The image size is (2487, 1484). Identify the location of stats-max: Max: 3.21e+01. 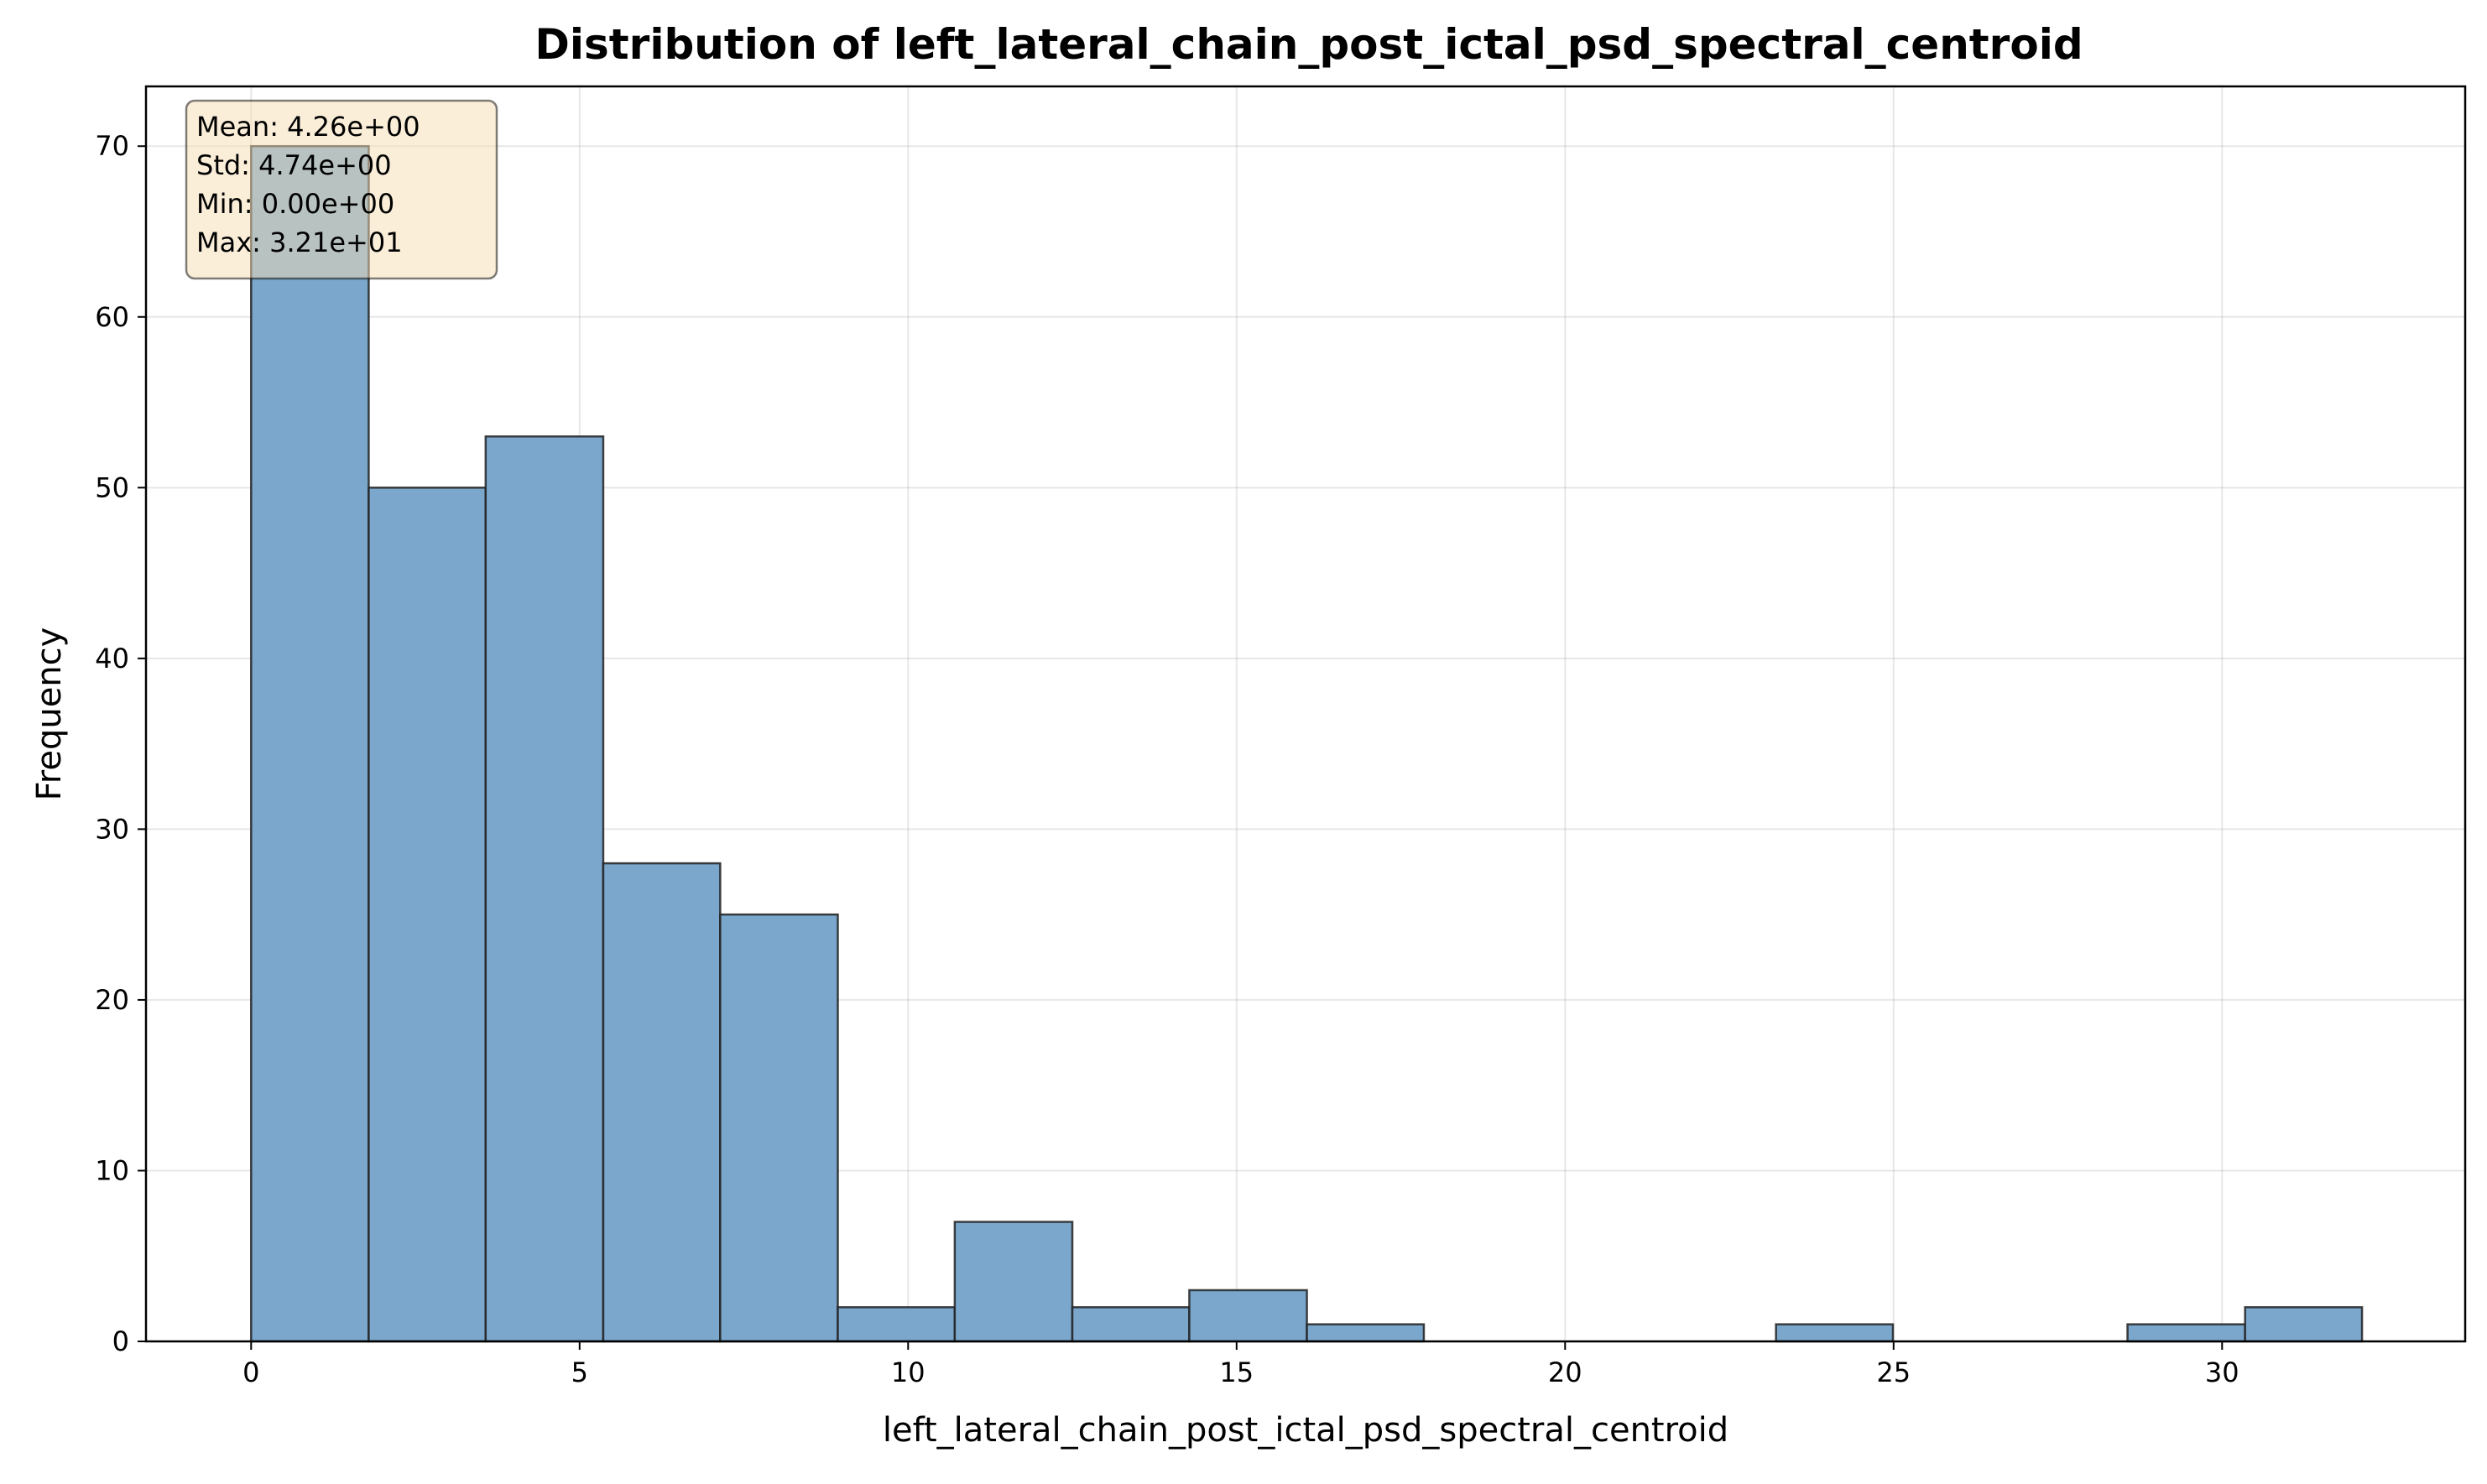
(299, 242).